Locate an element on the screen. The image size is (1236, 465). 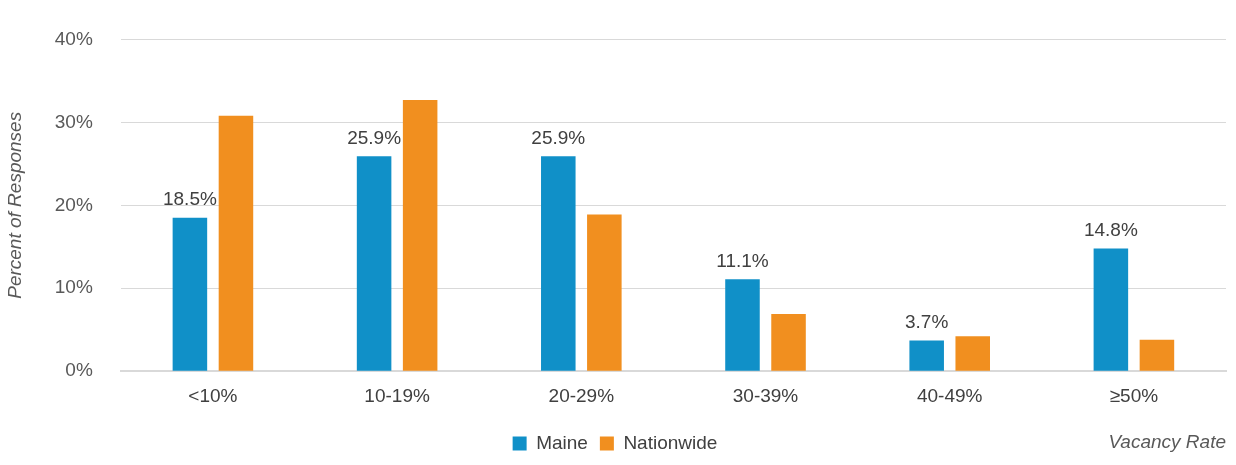
data-label: 3.7% is located at coordinates (927, 322).